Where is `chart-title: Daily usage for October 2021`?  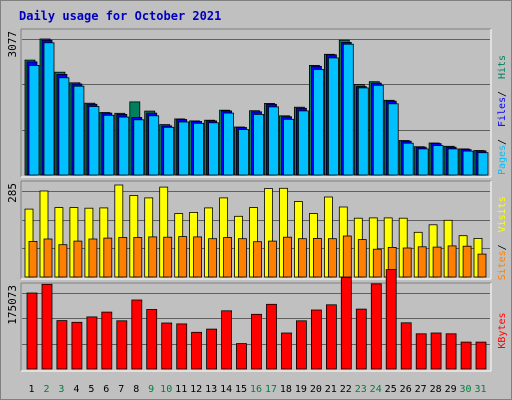
chart-title: Daily usage for October 2021 is located at coordinates (120, 16).